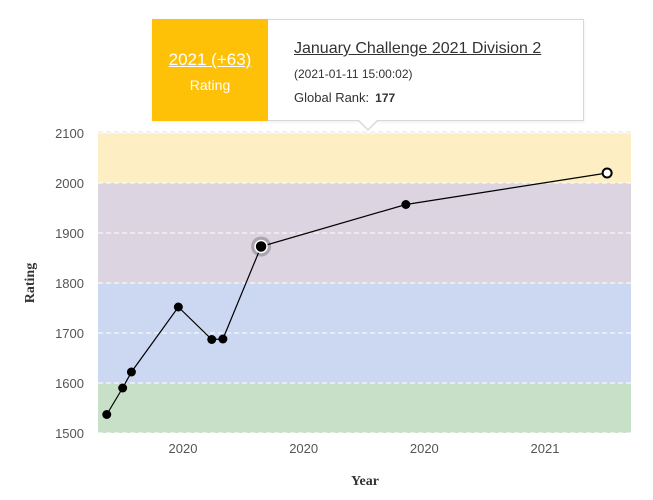 The image size is (653, 500). Describe the element at coordinates (365, 481) in the screenshot. I see `x-axis-label: Year` at that location.